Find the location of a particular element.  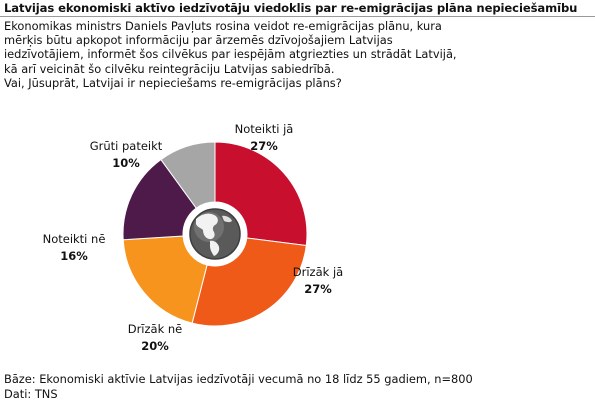

slice-label: Drīzāk jā is located at coordinates (318, 272).